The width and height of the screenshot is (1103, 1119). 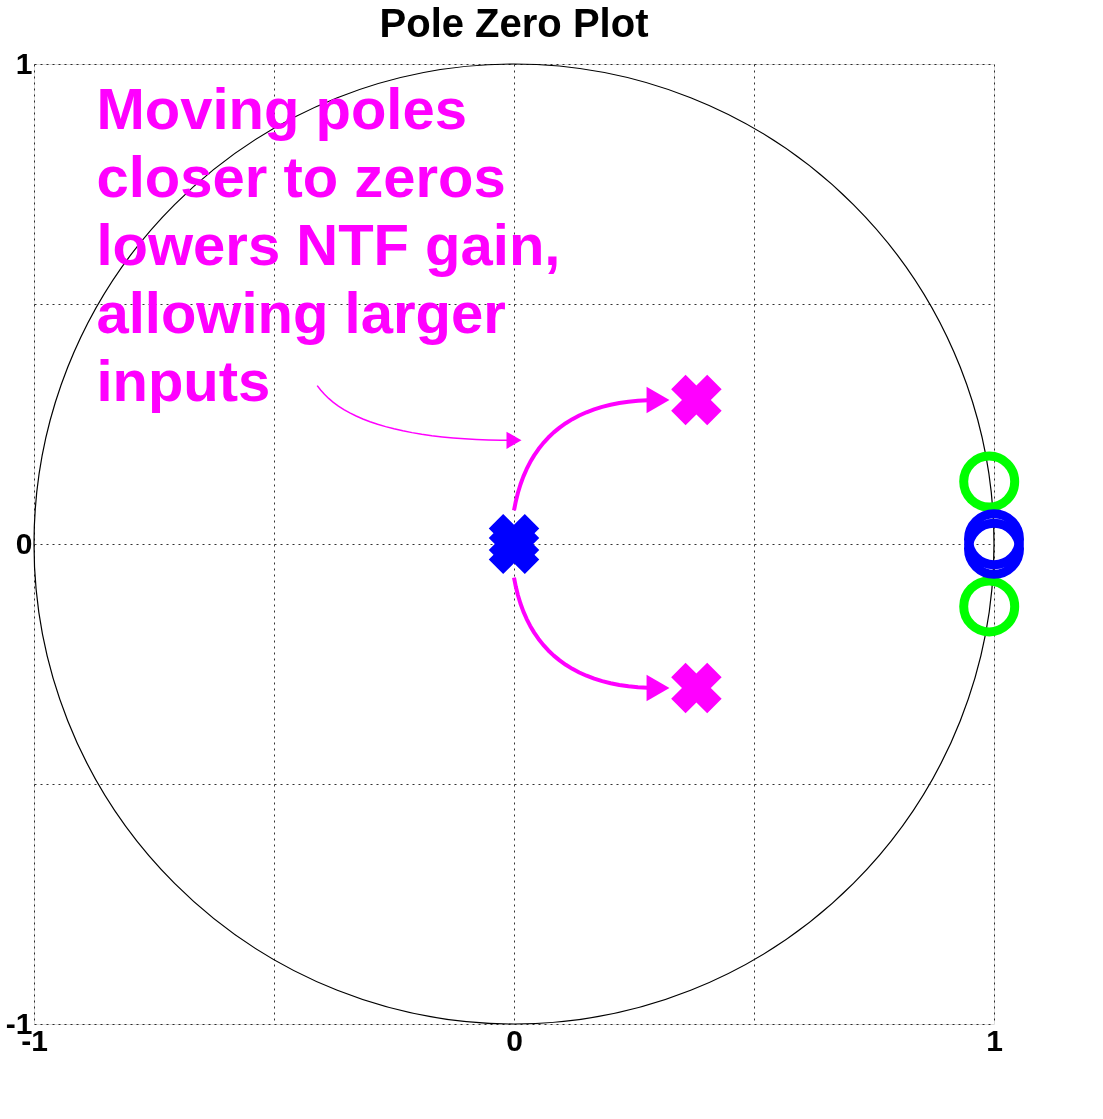 What do you see at coordinates (994, 1040) in the screenshot?
I see `x-tick-label: 1` at bounding box center [994, 1040].